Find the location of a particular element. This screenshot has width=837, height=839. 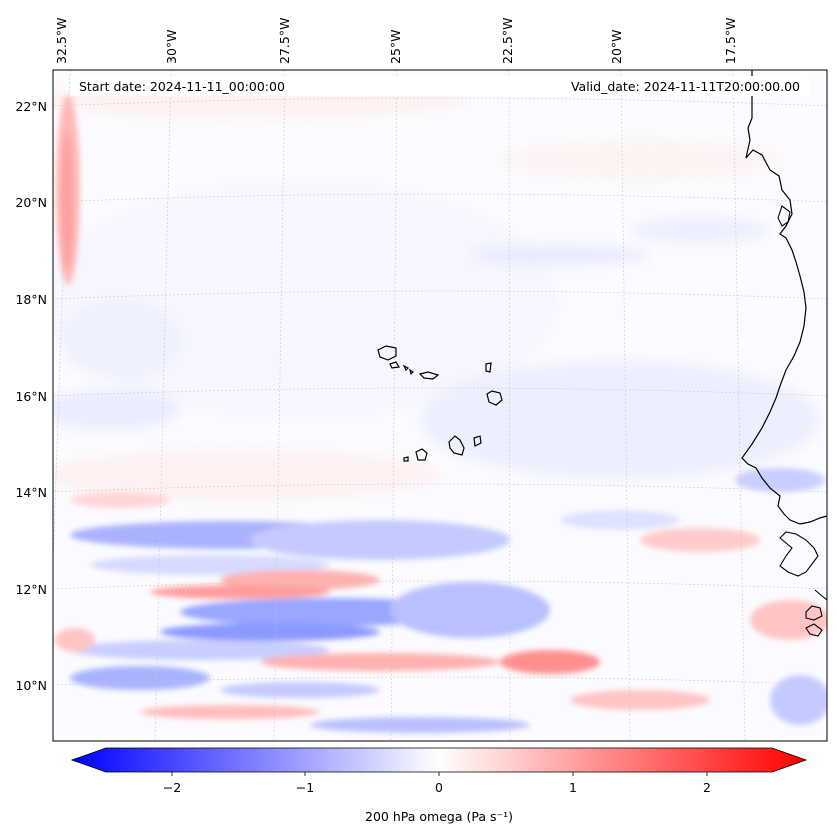

start-date-label: Start date: 2024-11-11_00:00:00 is located at coordinates (182, 86).